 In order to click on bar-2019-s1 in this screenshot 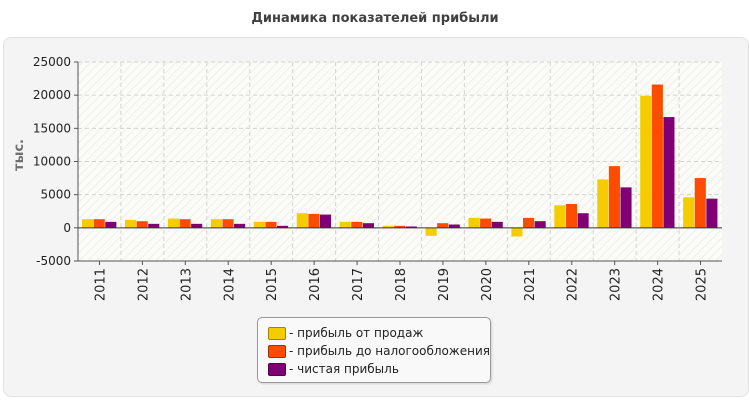, I will do `click(431, 231)`.